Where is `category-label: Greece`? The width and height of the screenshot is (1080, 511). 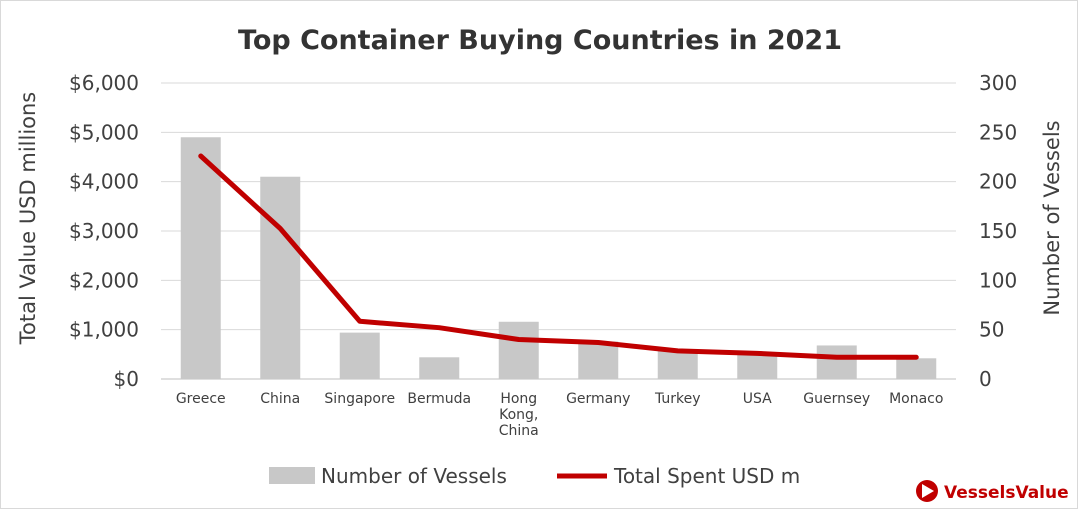 category-label: Greece is located at coordinates (201, 399).